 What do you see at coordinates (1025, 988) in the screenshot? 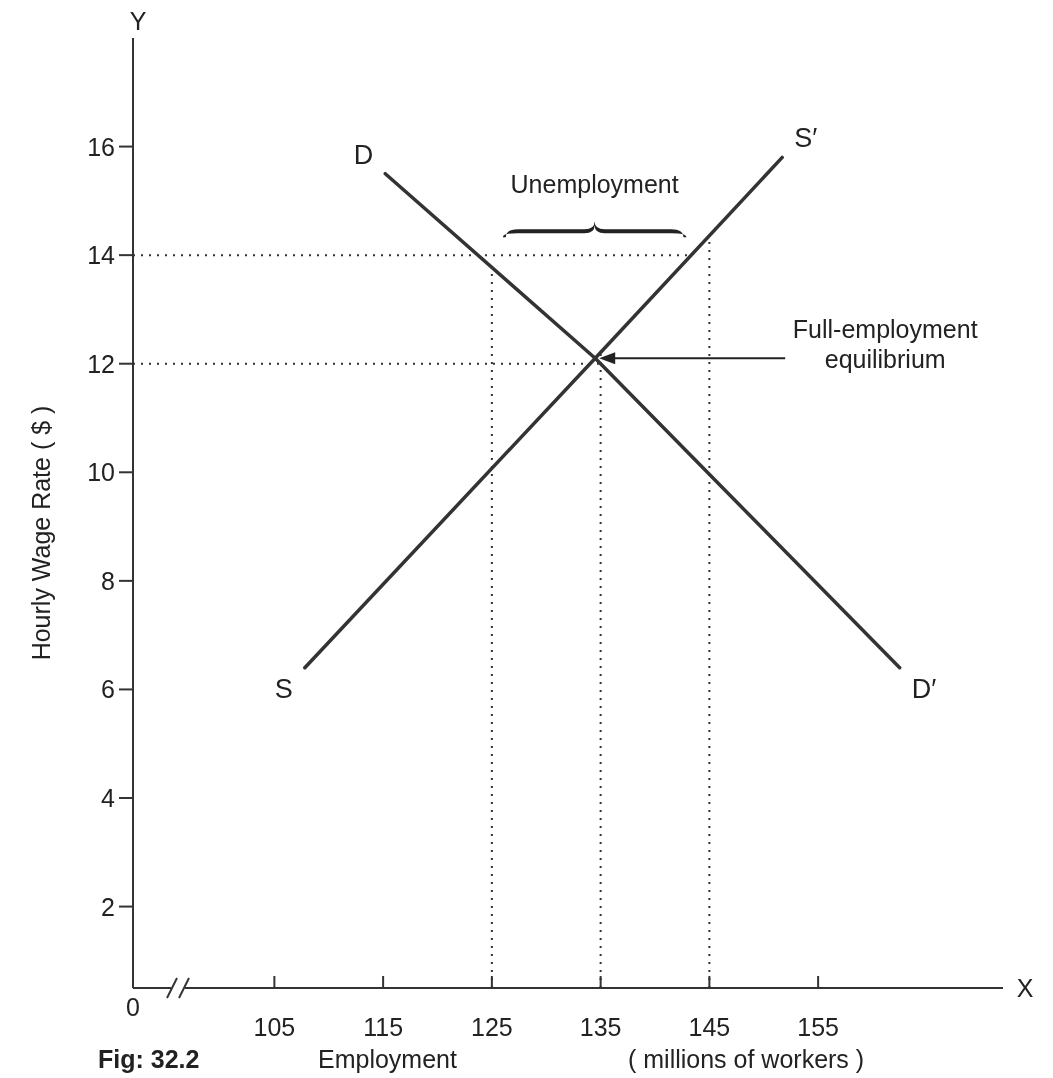
I see `text: X` at bounding box center [1025, 988].